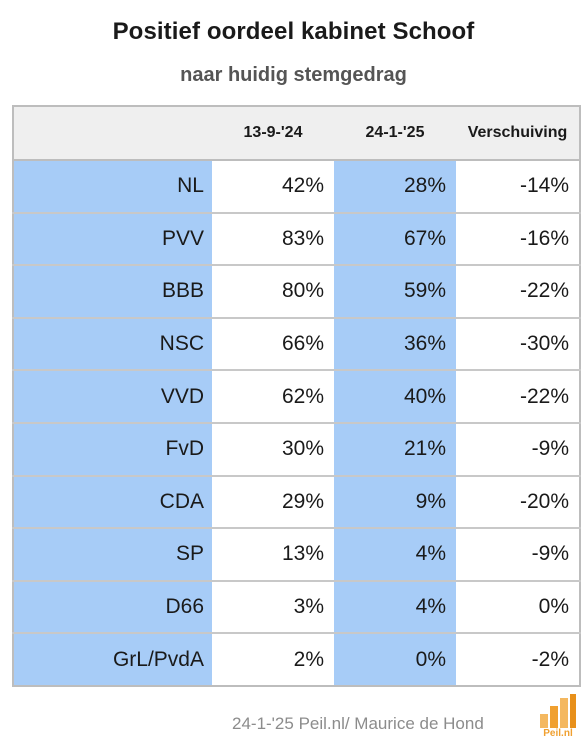 The width and height of the screenshot is (587, 752). I want to click on shift-cell: -16%, so click(518, 238).